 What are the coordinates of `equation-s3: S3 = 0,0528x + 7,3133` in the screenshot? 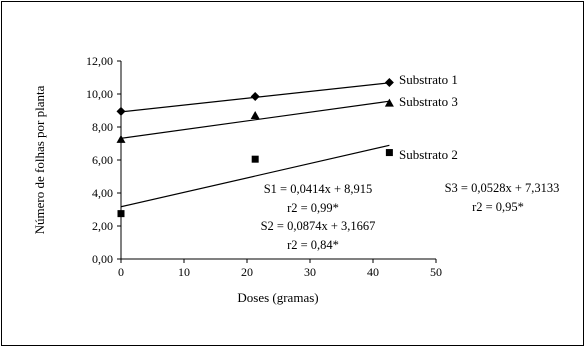 It's located at (502, 188).